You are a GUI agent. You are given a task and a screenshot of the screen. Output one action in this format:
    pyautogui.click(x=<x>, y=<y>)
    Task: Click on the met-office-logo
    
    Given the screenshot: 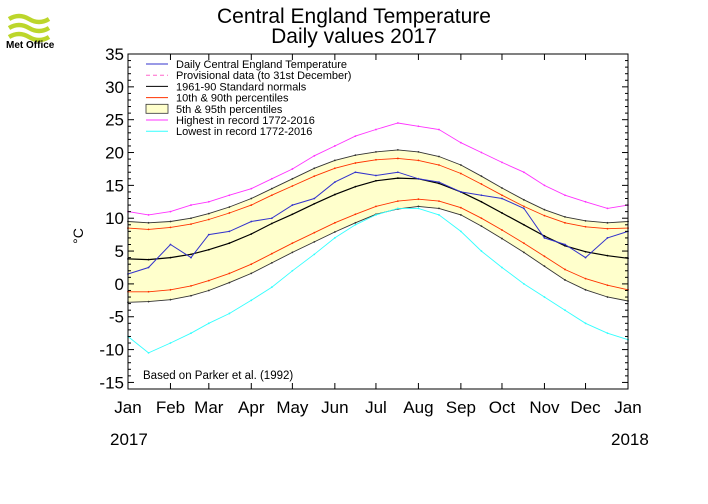 What is the action you would take?
    pyautogui.click(x=29, y=28)
    